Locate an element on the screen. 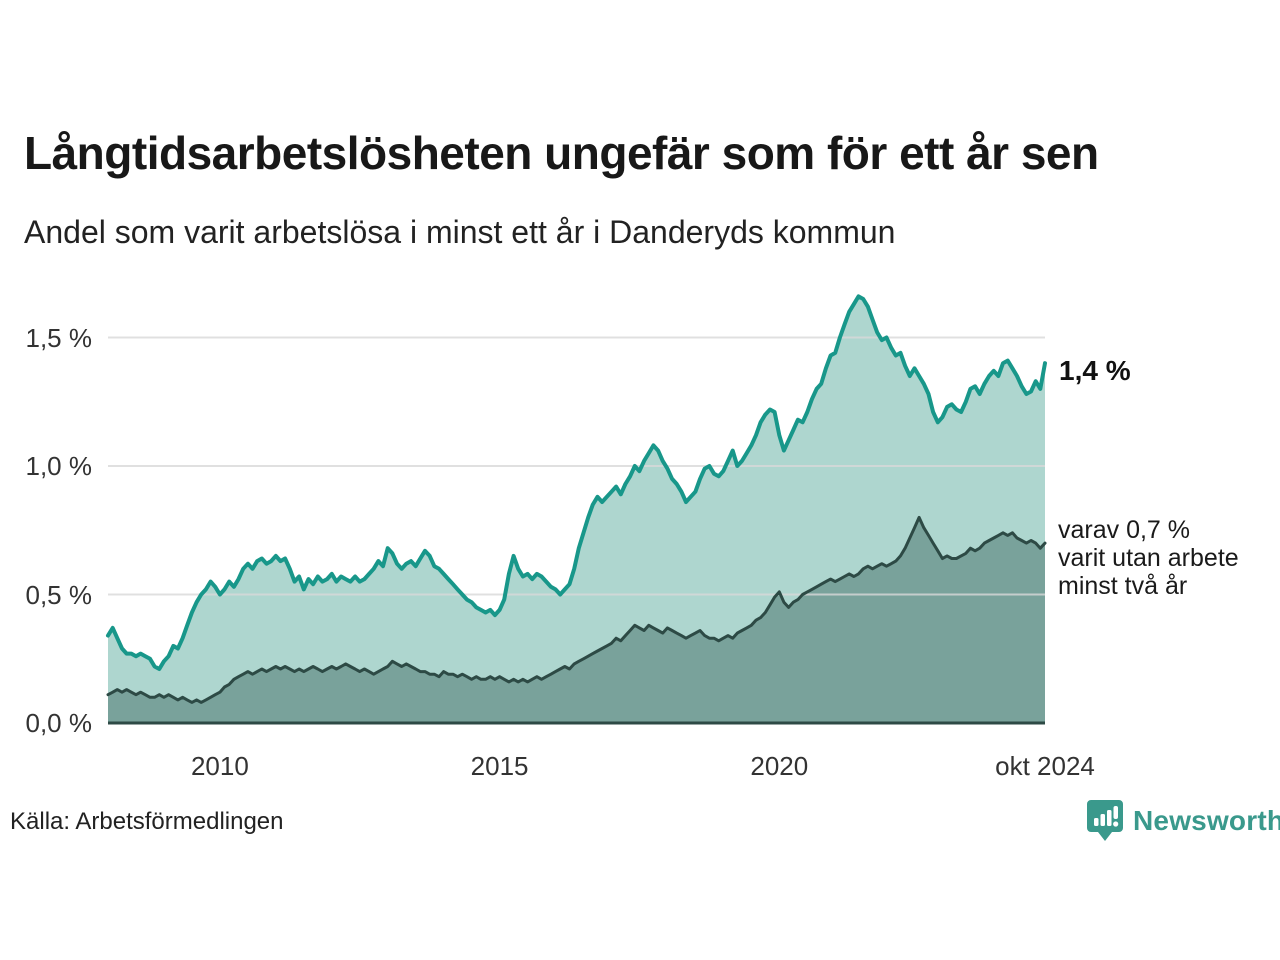 This screenshot has height=960, width=1280. annotation-line: varit utan arbete is located at coordinates (1148, 558).